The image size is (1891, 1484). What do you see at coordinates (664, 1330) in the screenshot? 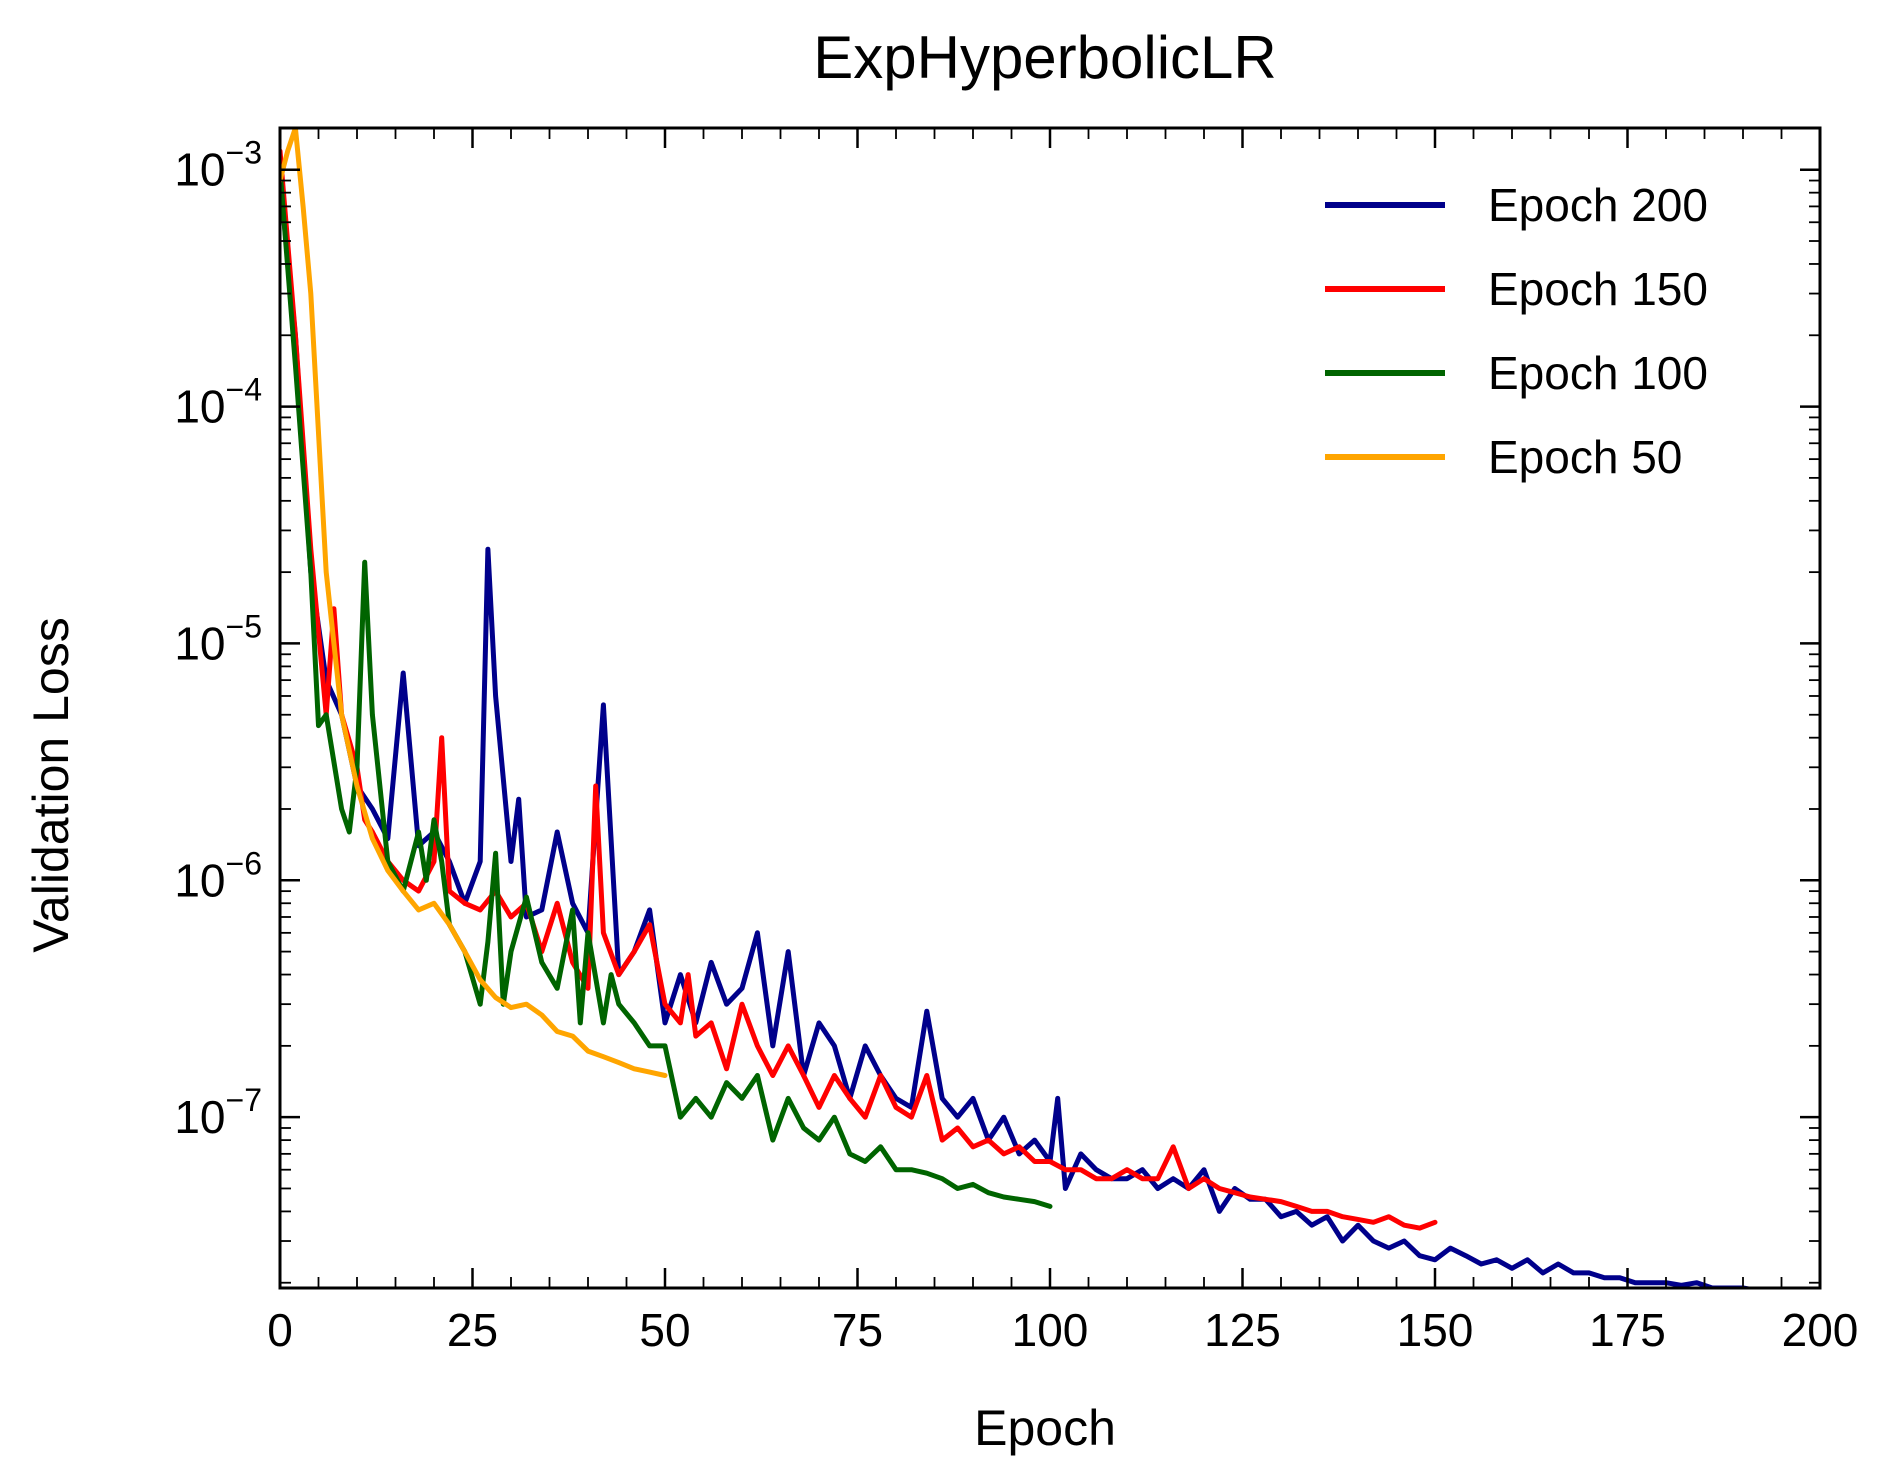
I see `x-tick-label: 50` at bounding box center [664, 1330].